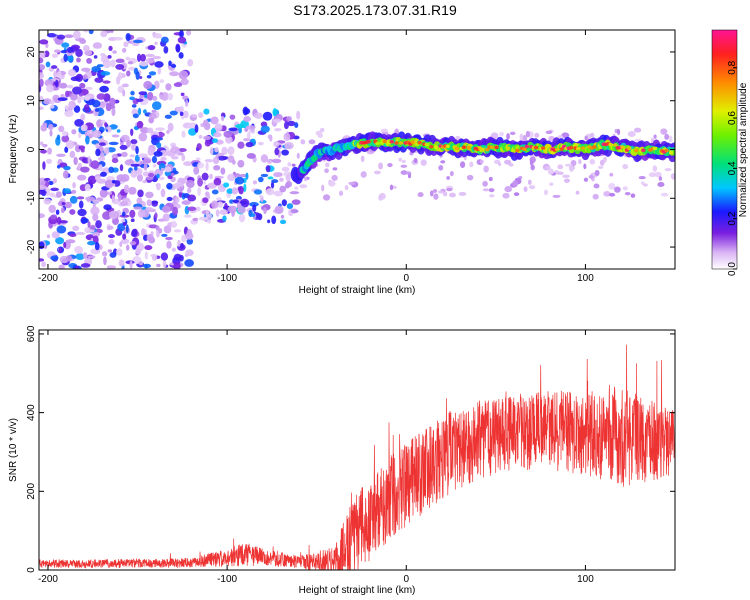  What do you see at coordinates (732, 67) in the screenshot?
I see `colorbar-tick-label: 0.8` at bounding box center [732, 67].